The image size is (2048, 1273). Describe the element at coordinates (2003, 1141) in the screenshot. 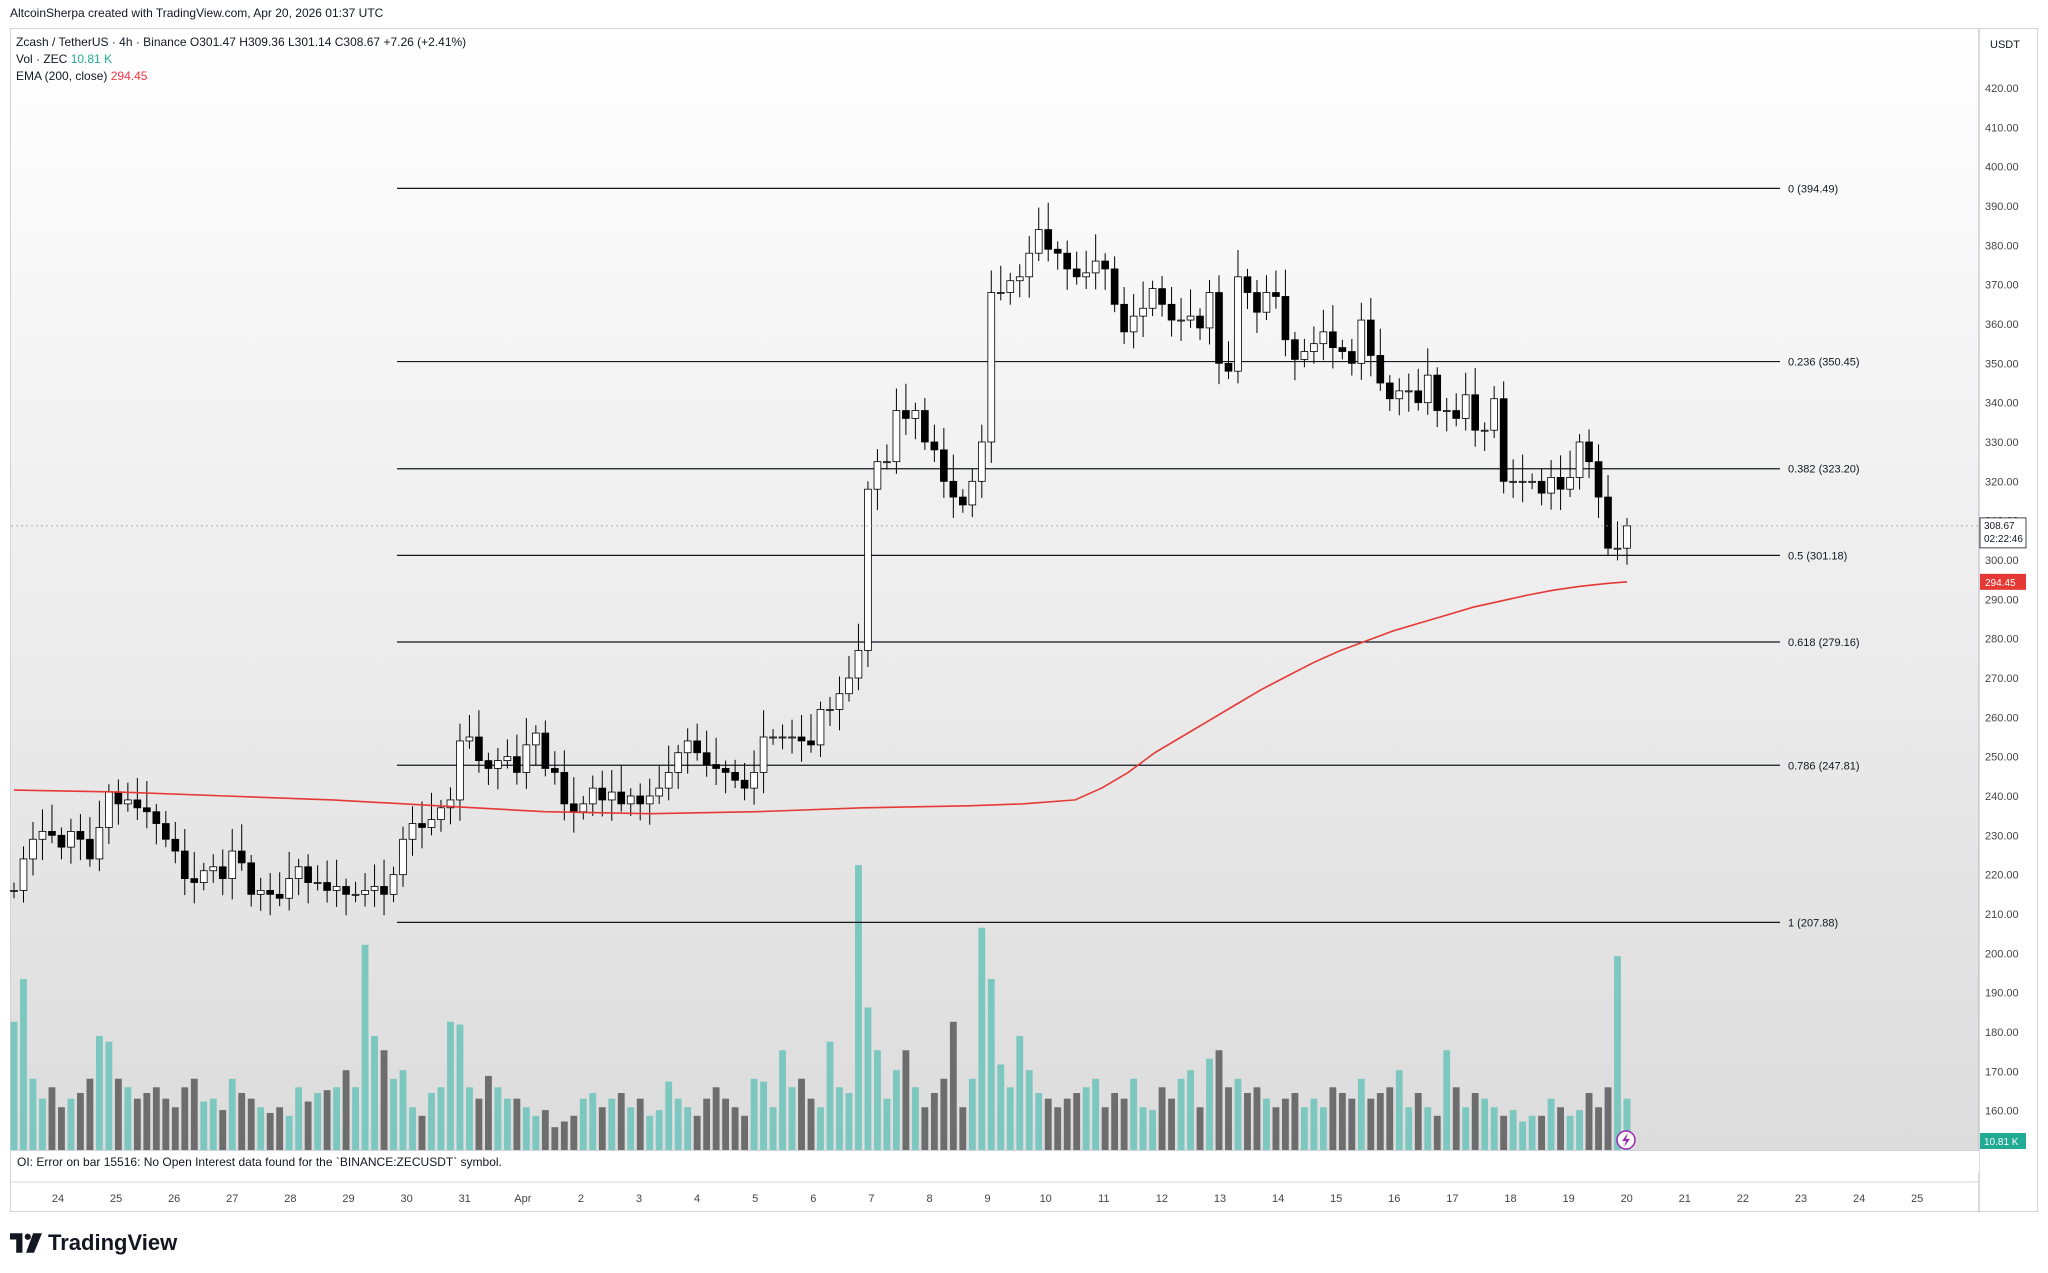

I see `volume-tag` at that location.